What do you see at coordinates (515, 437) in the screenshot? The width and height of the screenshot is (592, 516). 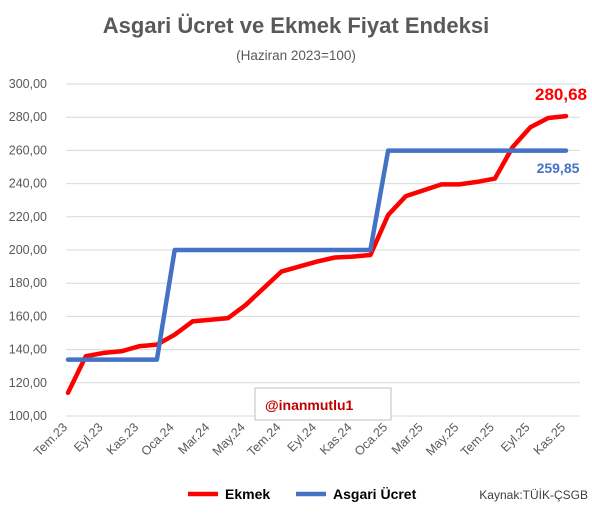 I see `x-tick-label: Eyl.25` at bounding box center [515, 437].